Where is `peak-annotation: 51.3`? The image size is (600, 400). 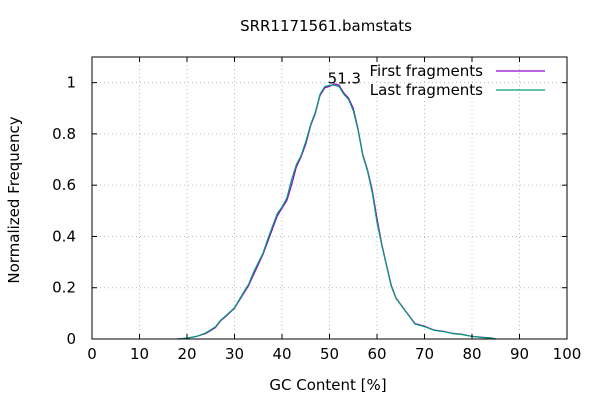 peak-annotation: 51.3 is located at coordinates (344, 79).